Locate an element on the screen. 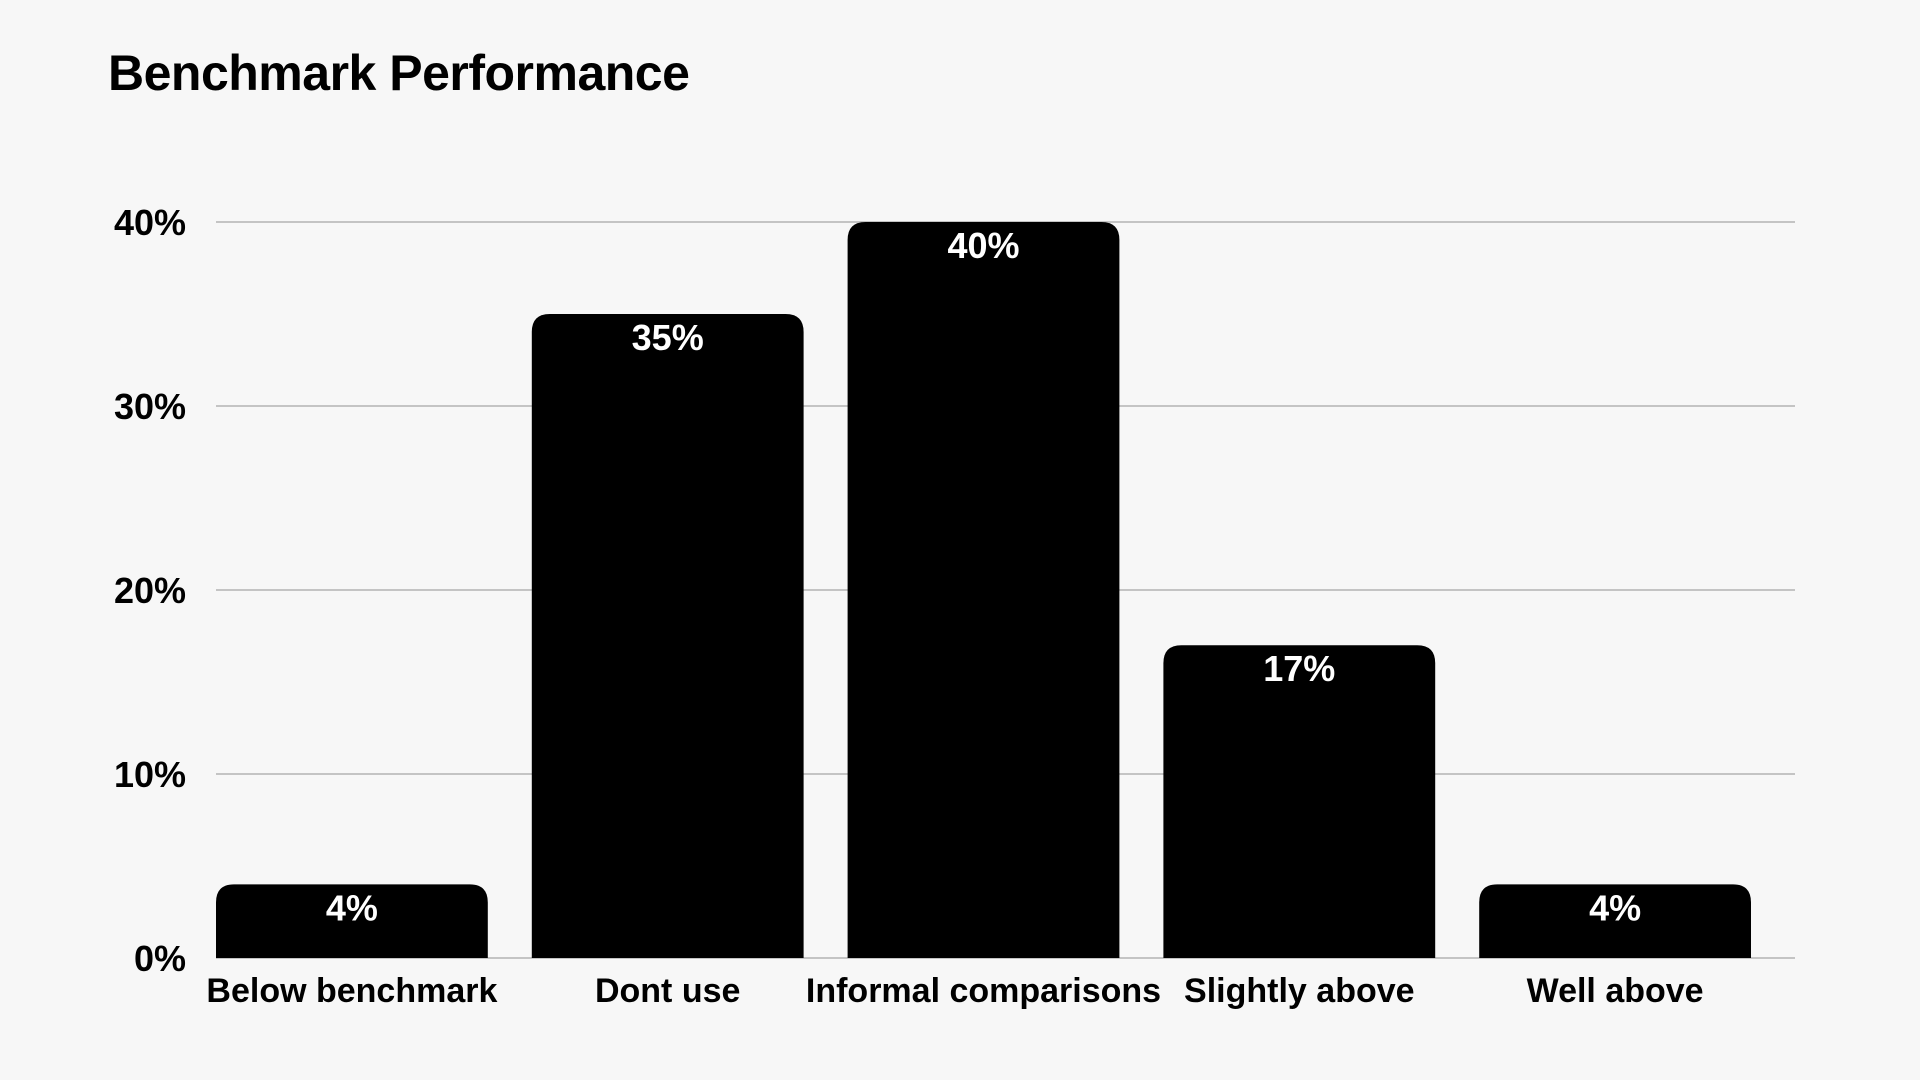 The image size is (1920, 1080). x-tick-label: Dont use is located at coordinates (667, 991).